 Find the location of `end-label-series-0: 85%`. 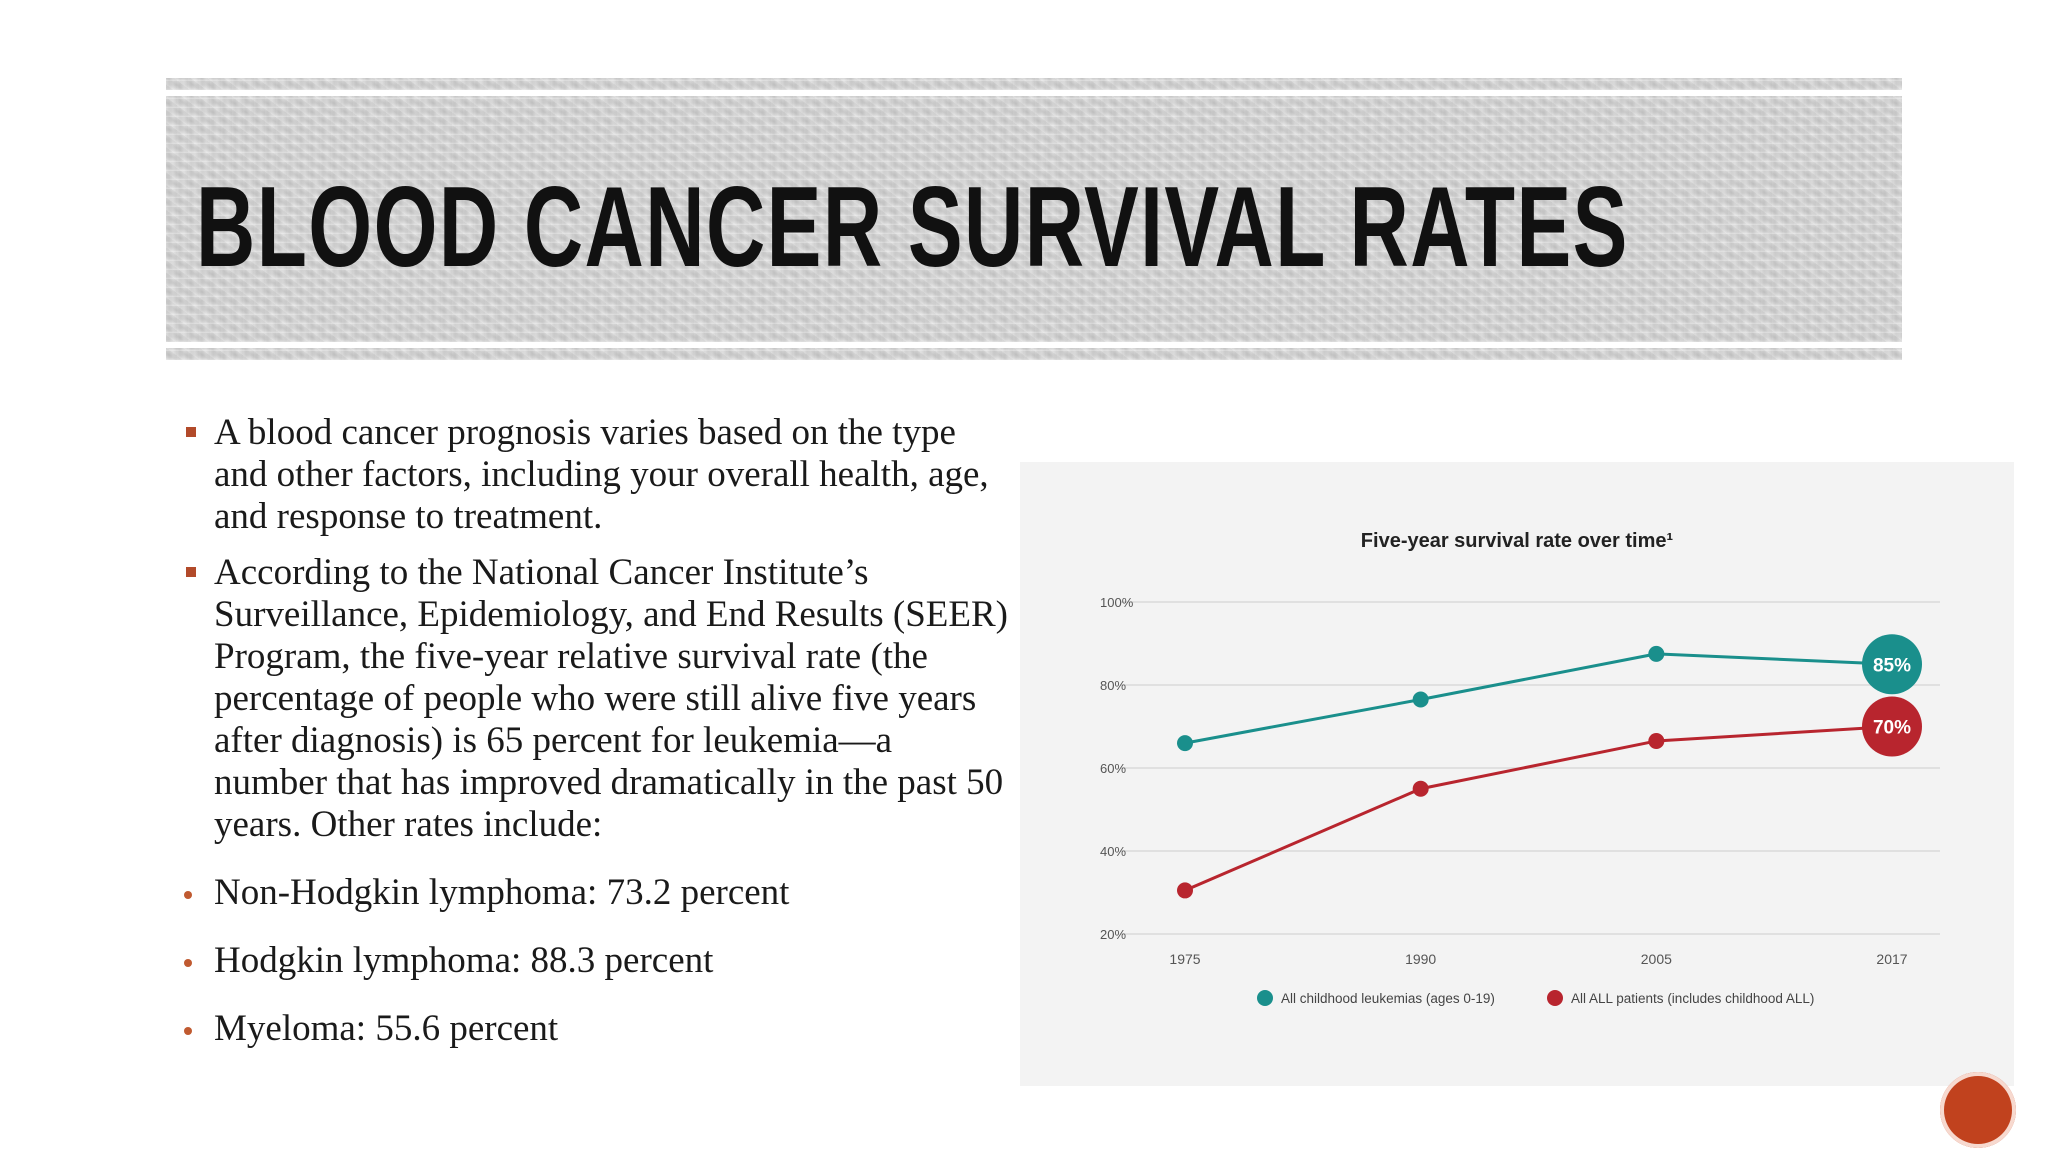

end-label-series-0: 85% is located at coordinates (1892, 665).